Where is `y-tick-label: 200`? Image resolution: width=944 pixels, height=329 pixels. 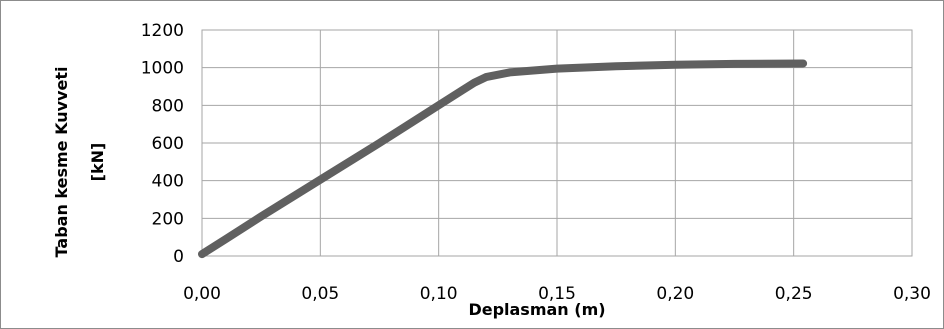 y-tick-label: 200 is located at coordinates (168, 219).